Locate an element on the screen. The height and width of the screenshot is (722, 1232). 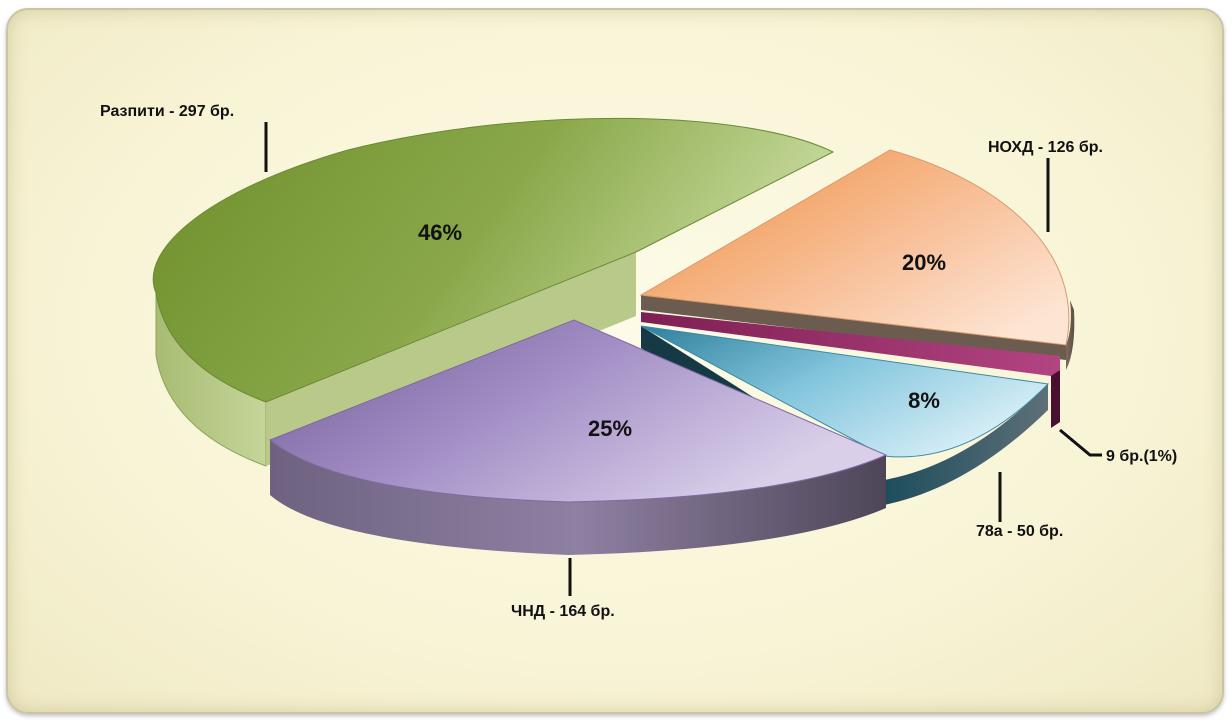
pct-label-78a: 8% is located at coordinates (924, 400).